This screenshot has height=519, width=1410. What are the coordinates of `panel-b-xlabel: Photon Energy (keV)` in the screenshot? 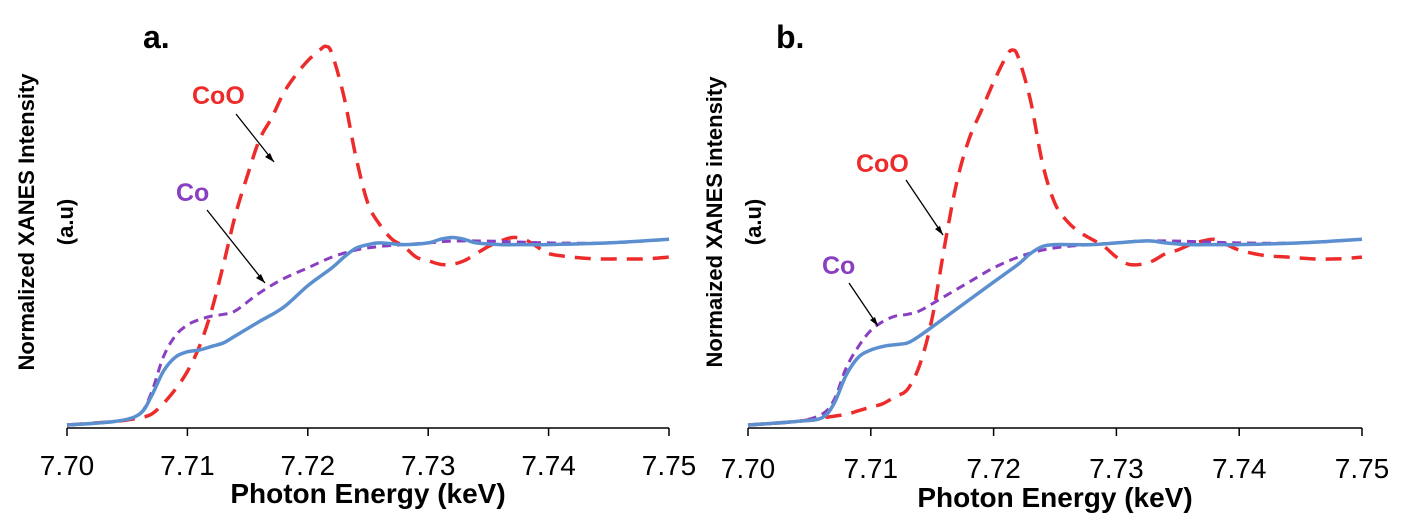 It's located at (1054, 497).